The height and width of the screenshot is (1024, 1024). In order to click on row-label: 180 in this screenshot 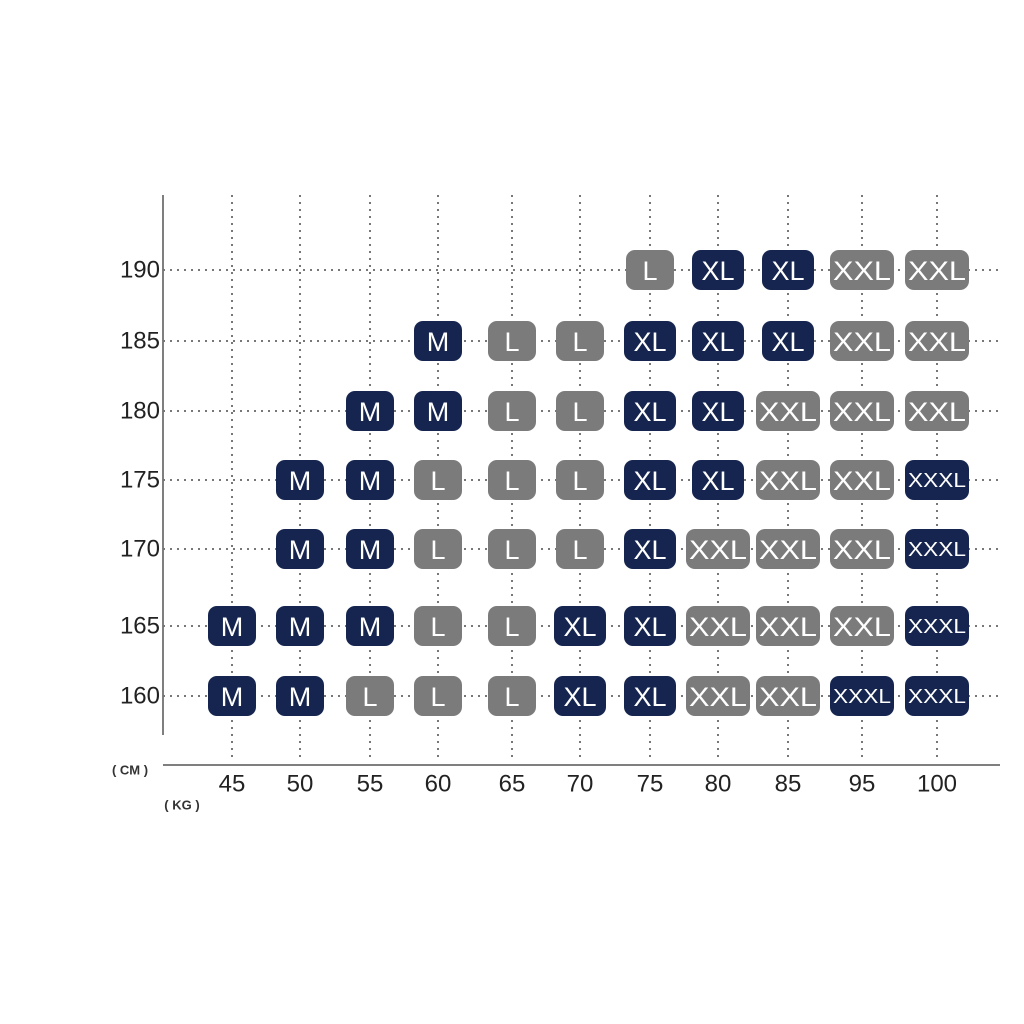, I will do `click(140, 411)`.